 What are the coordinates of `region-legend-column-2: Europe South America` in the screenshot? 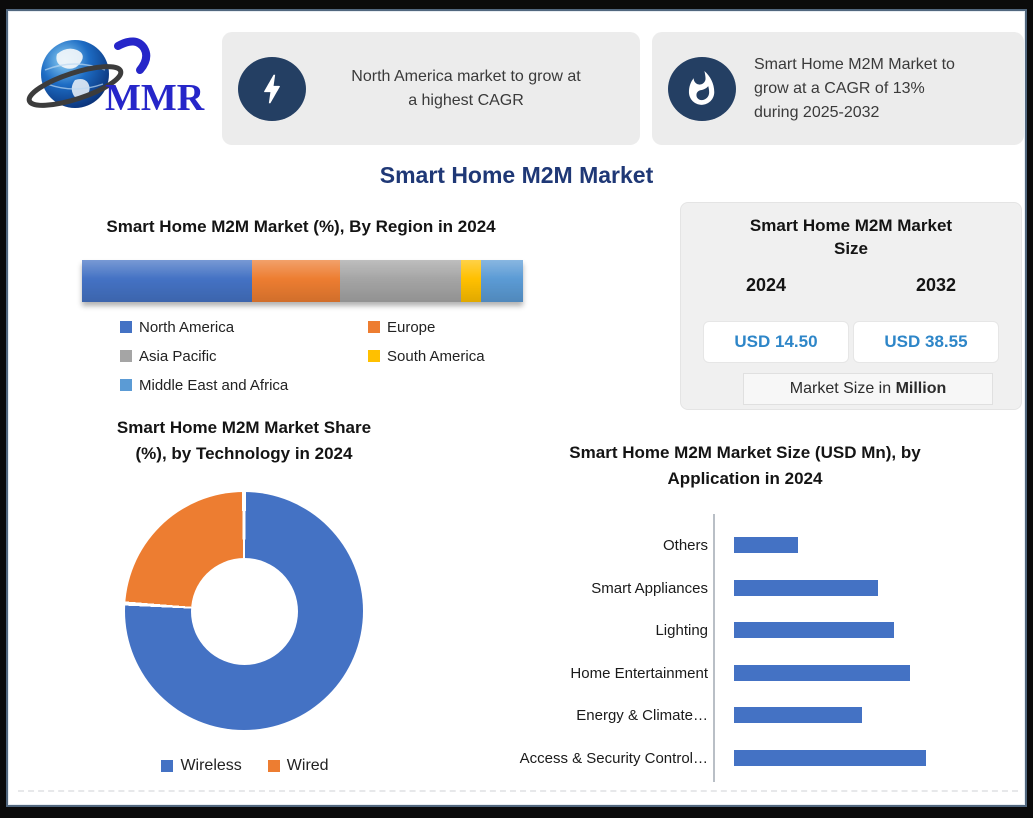 It's located at (426, 341).